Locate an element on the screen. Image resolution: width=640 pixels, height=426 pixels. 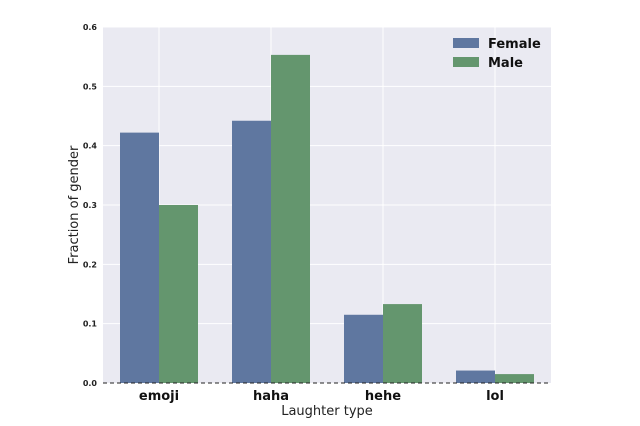
legend-swatch-male is located at coordinates (466, 62).